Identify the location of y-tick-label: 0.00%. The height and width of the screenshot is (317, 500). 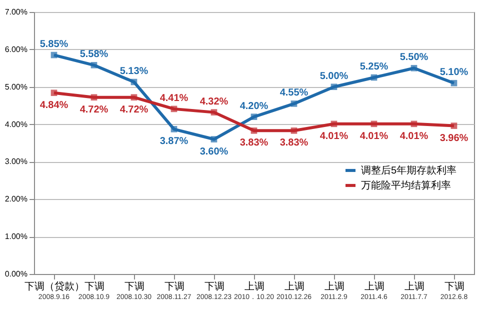
(16, 274).